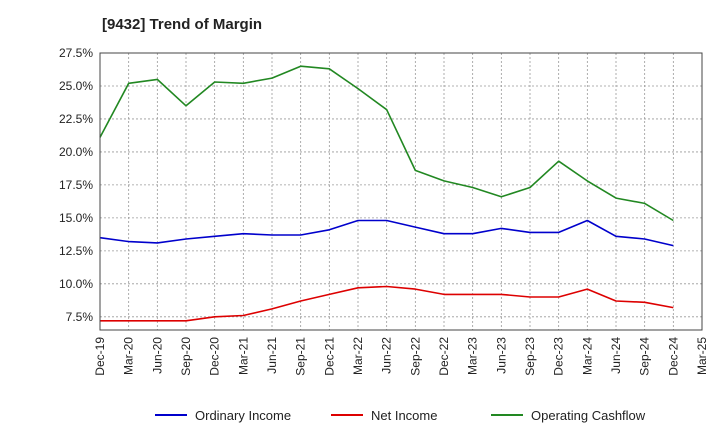 The height and width of the screenshot is (440, 720). Describe the element at coordinates (386, 233) in the screenshot. I see `ordinary-income-line` at that location.